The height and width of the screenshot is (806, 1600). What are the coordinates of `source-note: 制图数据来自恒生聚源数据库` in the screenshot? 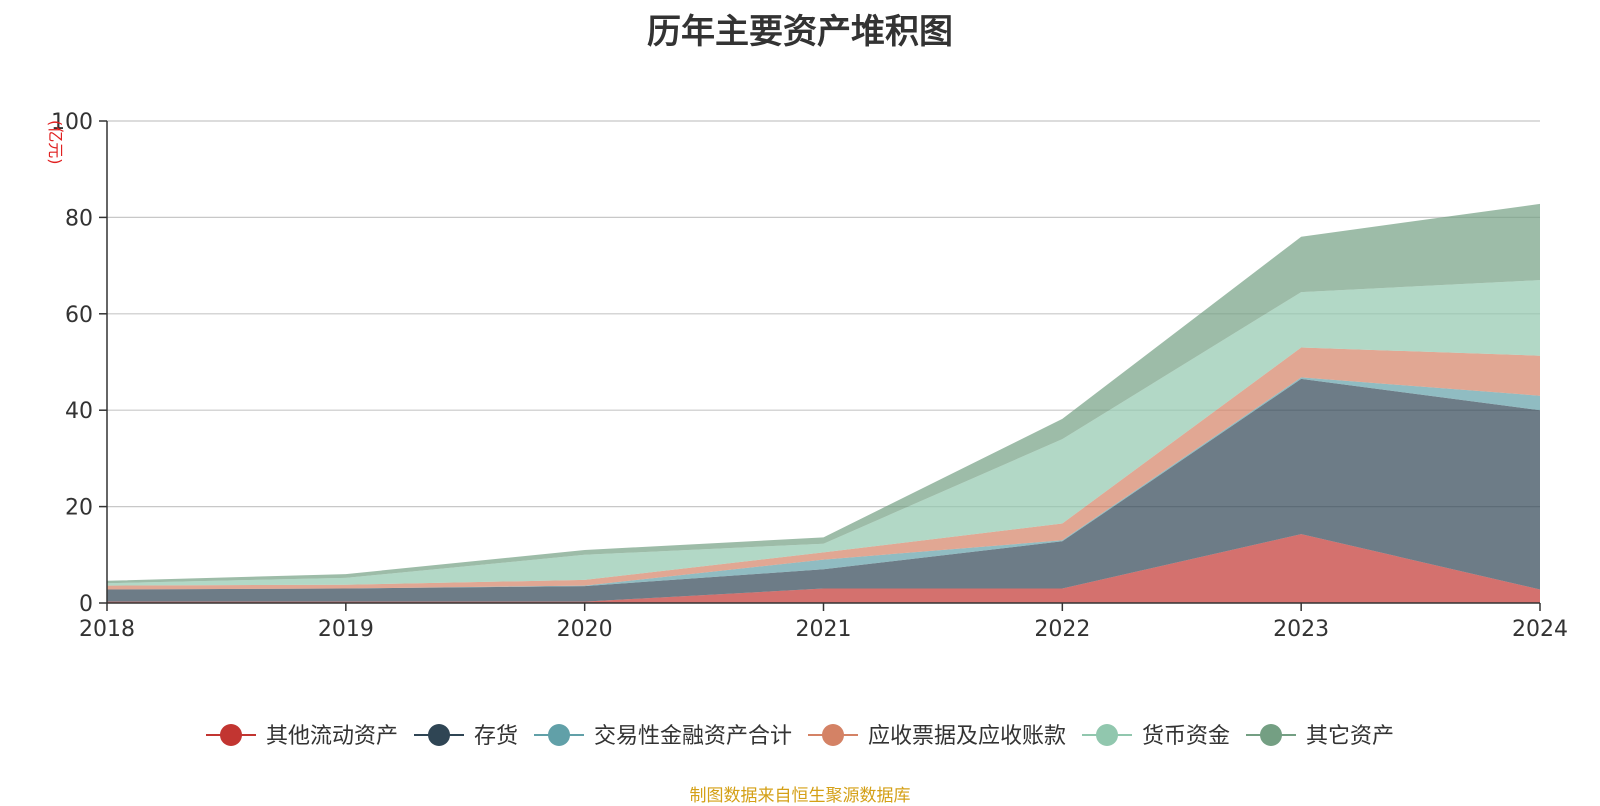 It's located at (800, 796).